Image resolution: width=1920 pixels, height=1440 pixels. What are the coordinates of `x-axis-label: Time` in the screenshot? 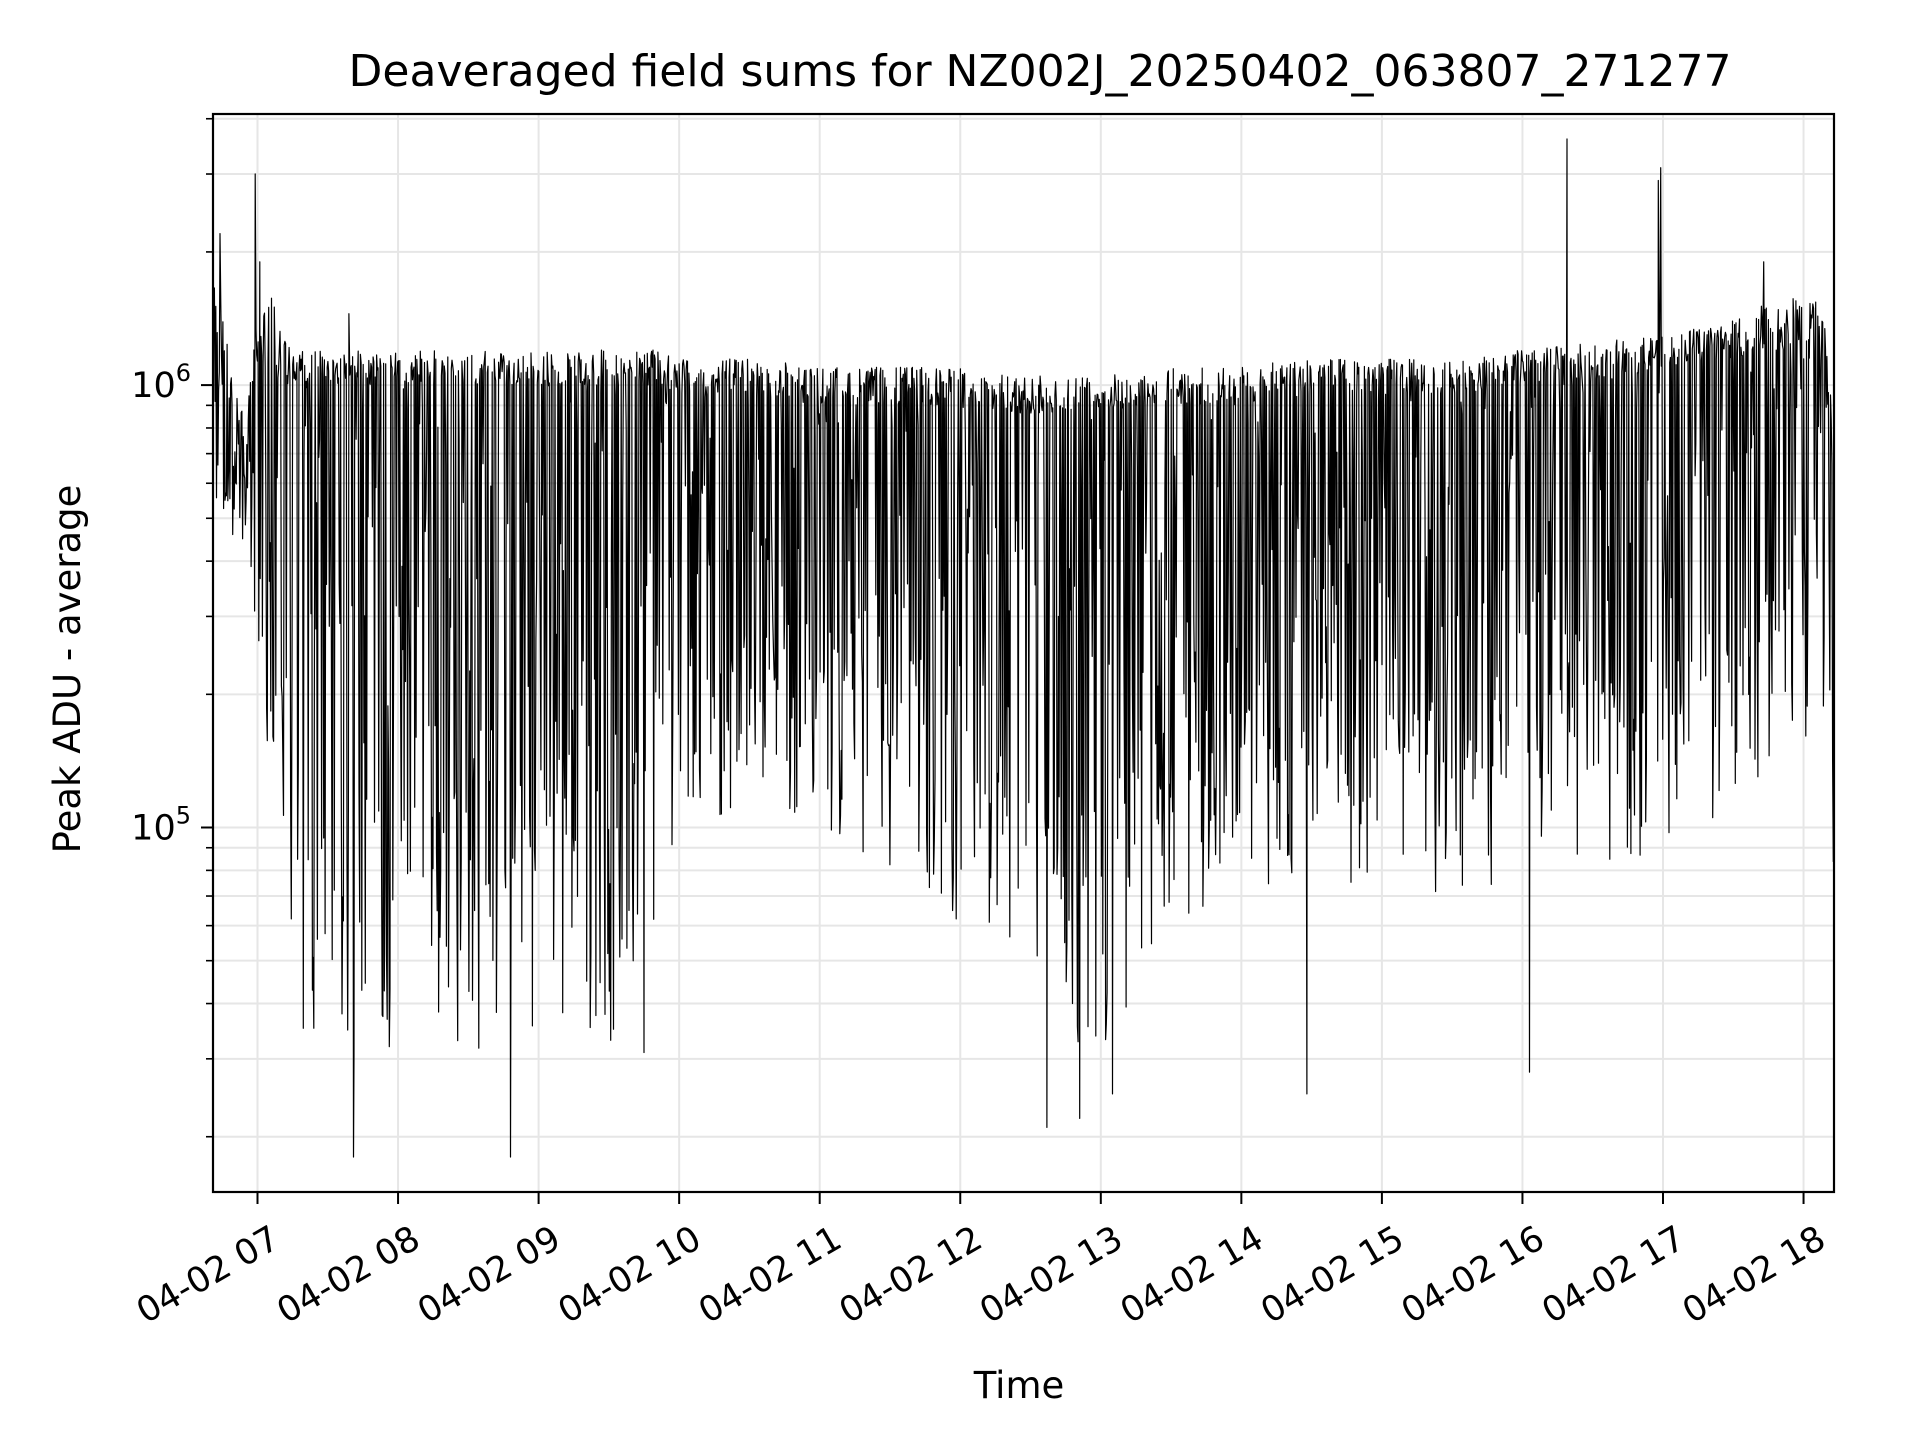 It's located at (1019, 1385).